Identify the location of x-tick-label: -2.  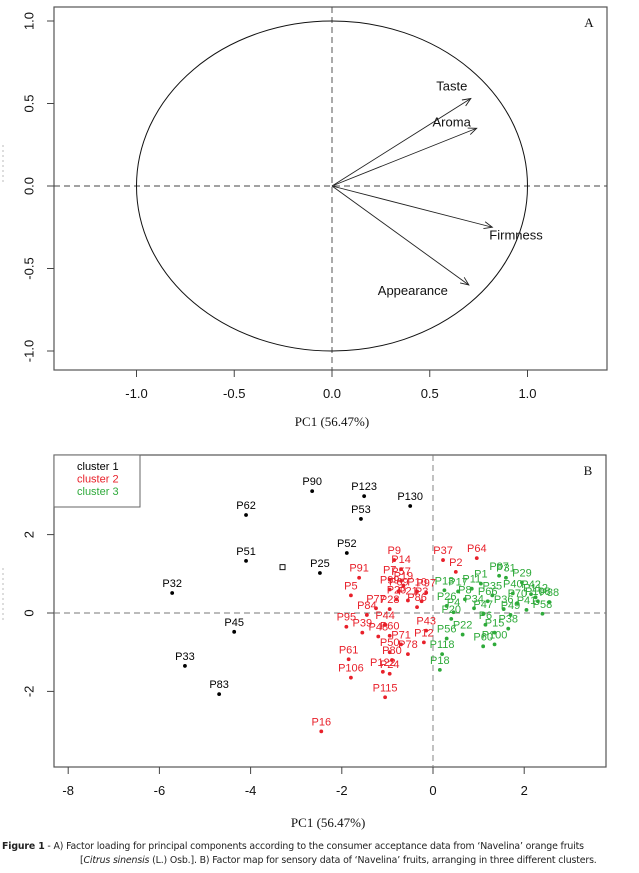
(342, 790).